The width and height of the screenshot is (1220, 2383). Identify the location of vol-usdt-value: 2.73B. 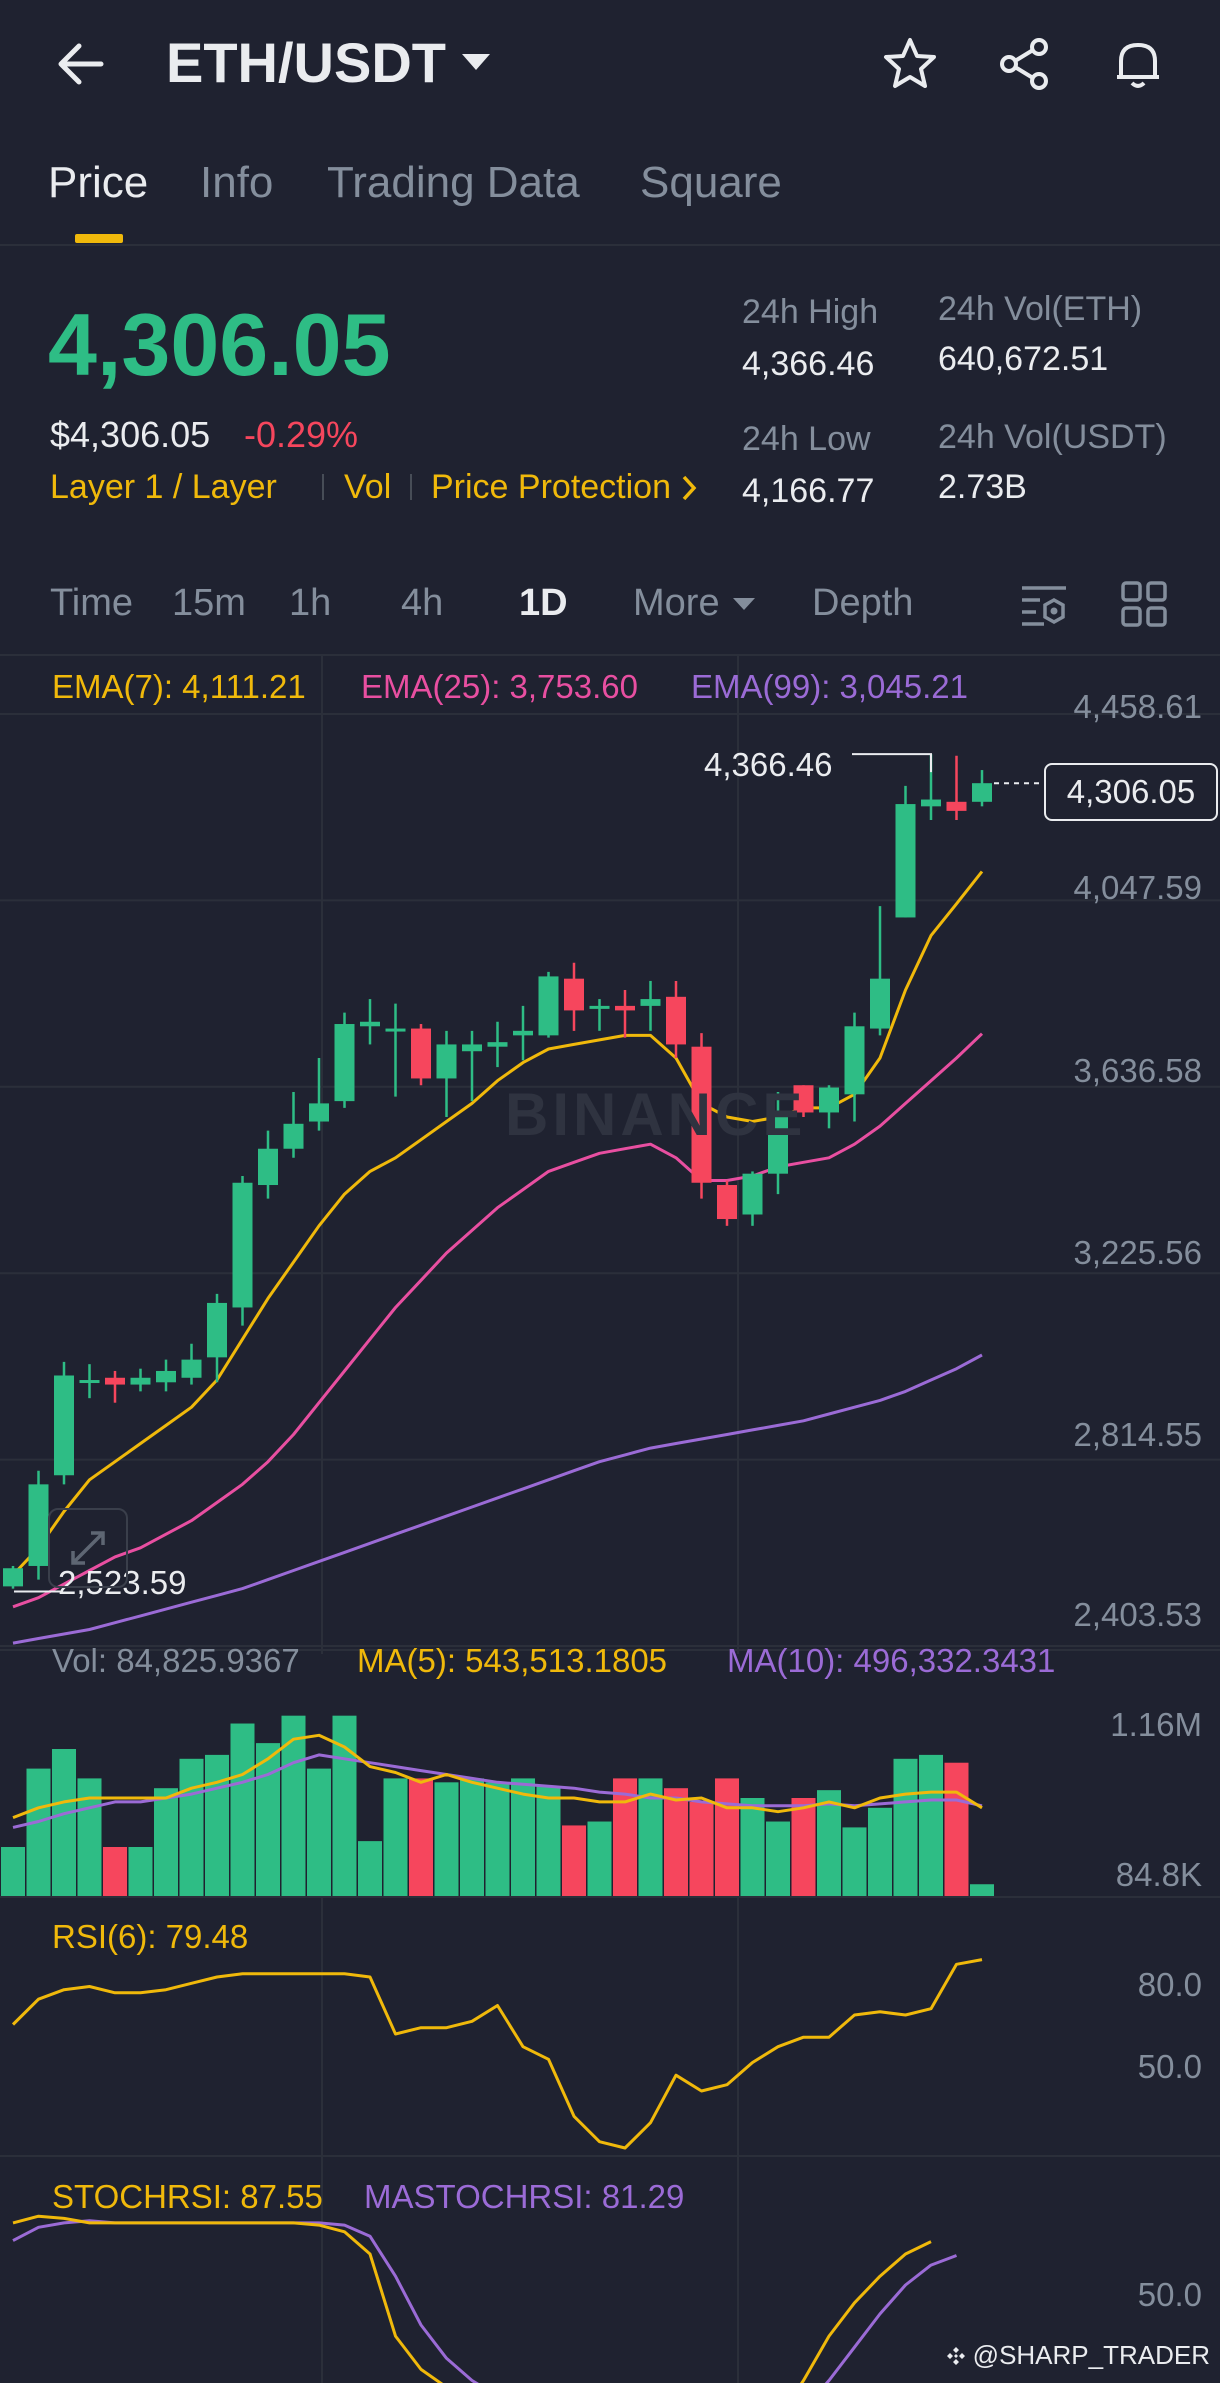
(982, 487).